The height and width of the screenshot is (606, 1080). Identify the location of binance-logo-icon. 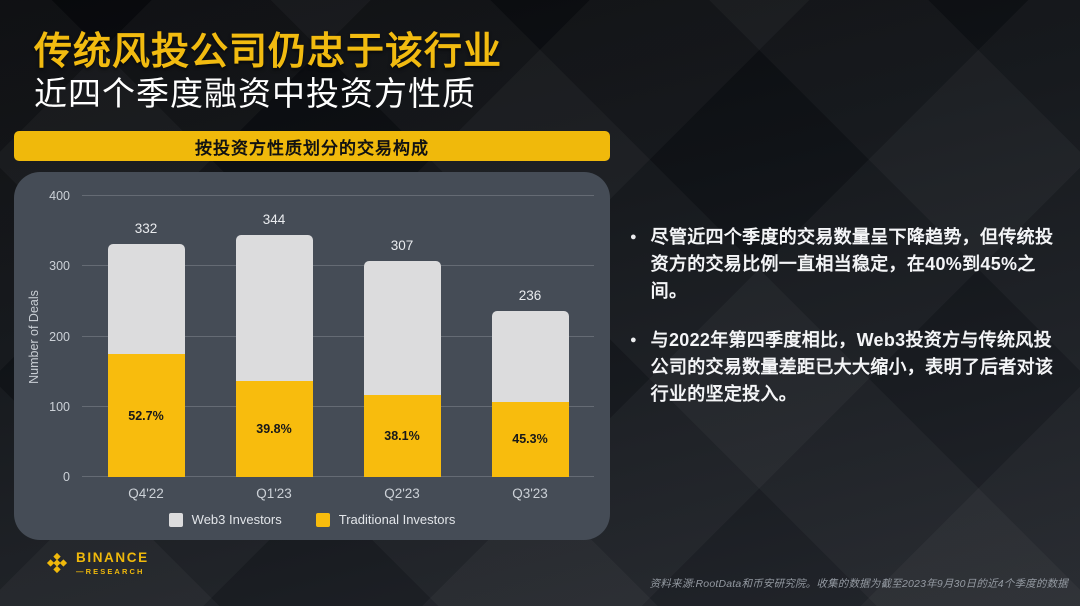
(57, 563).